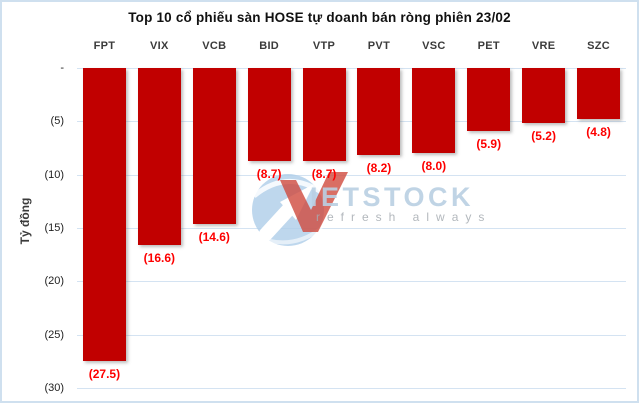  What do you see at coordinates (392, 197) in the screenshot?
I see `watermark-brand-text: IETSTOCK` at bounding box center [392, 197].